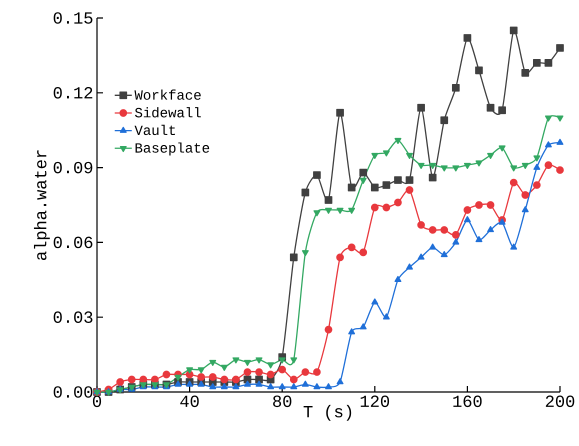 The width and height of the screenshot is (579, 446). Describe the element at coordinates (167, 95) in the screenshot. I see `legend-label: Workface` at that location.